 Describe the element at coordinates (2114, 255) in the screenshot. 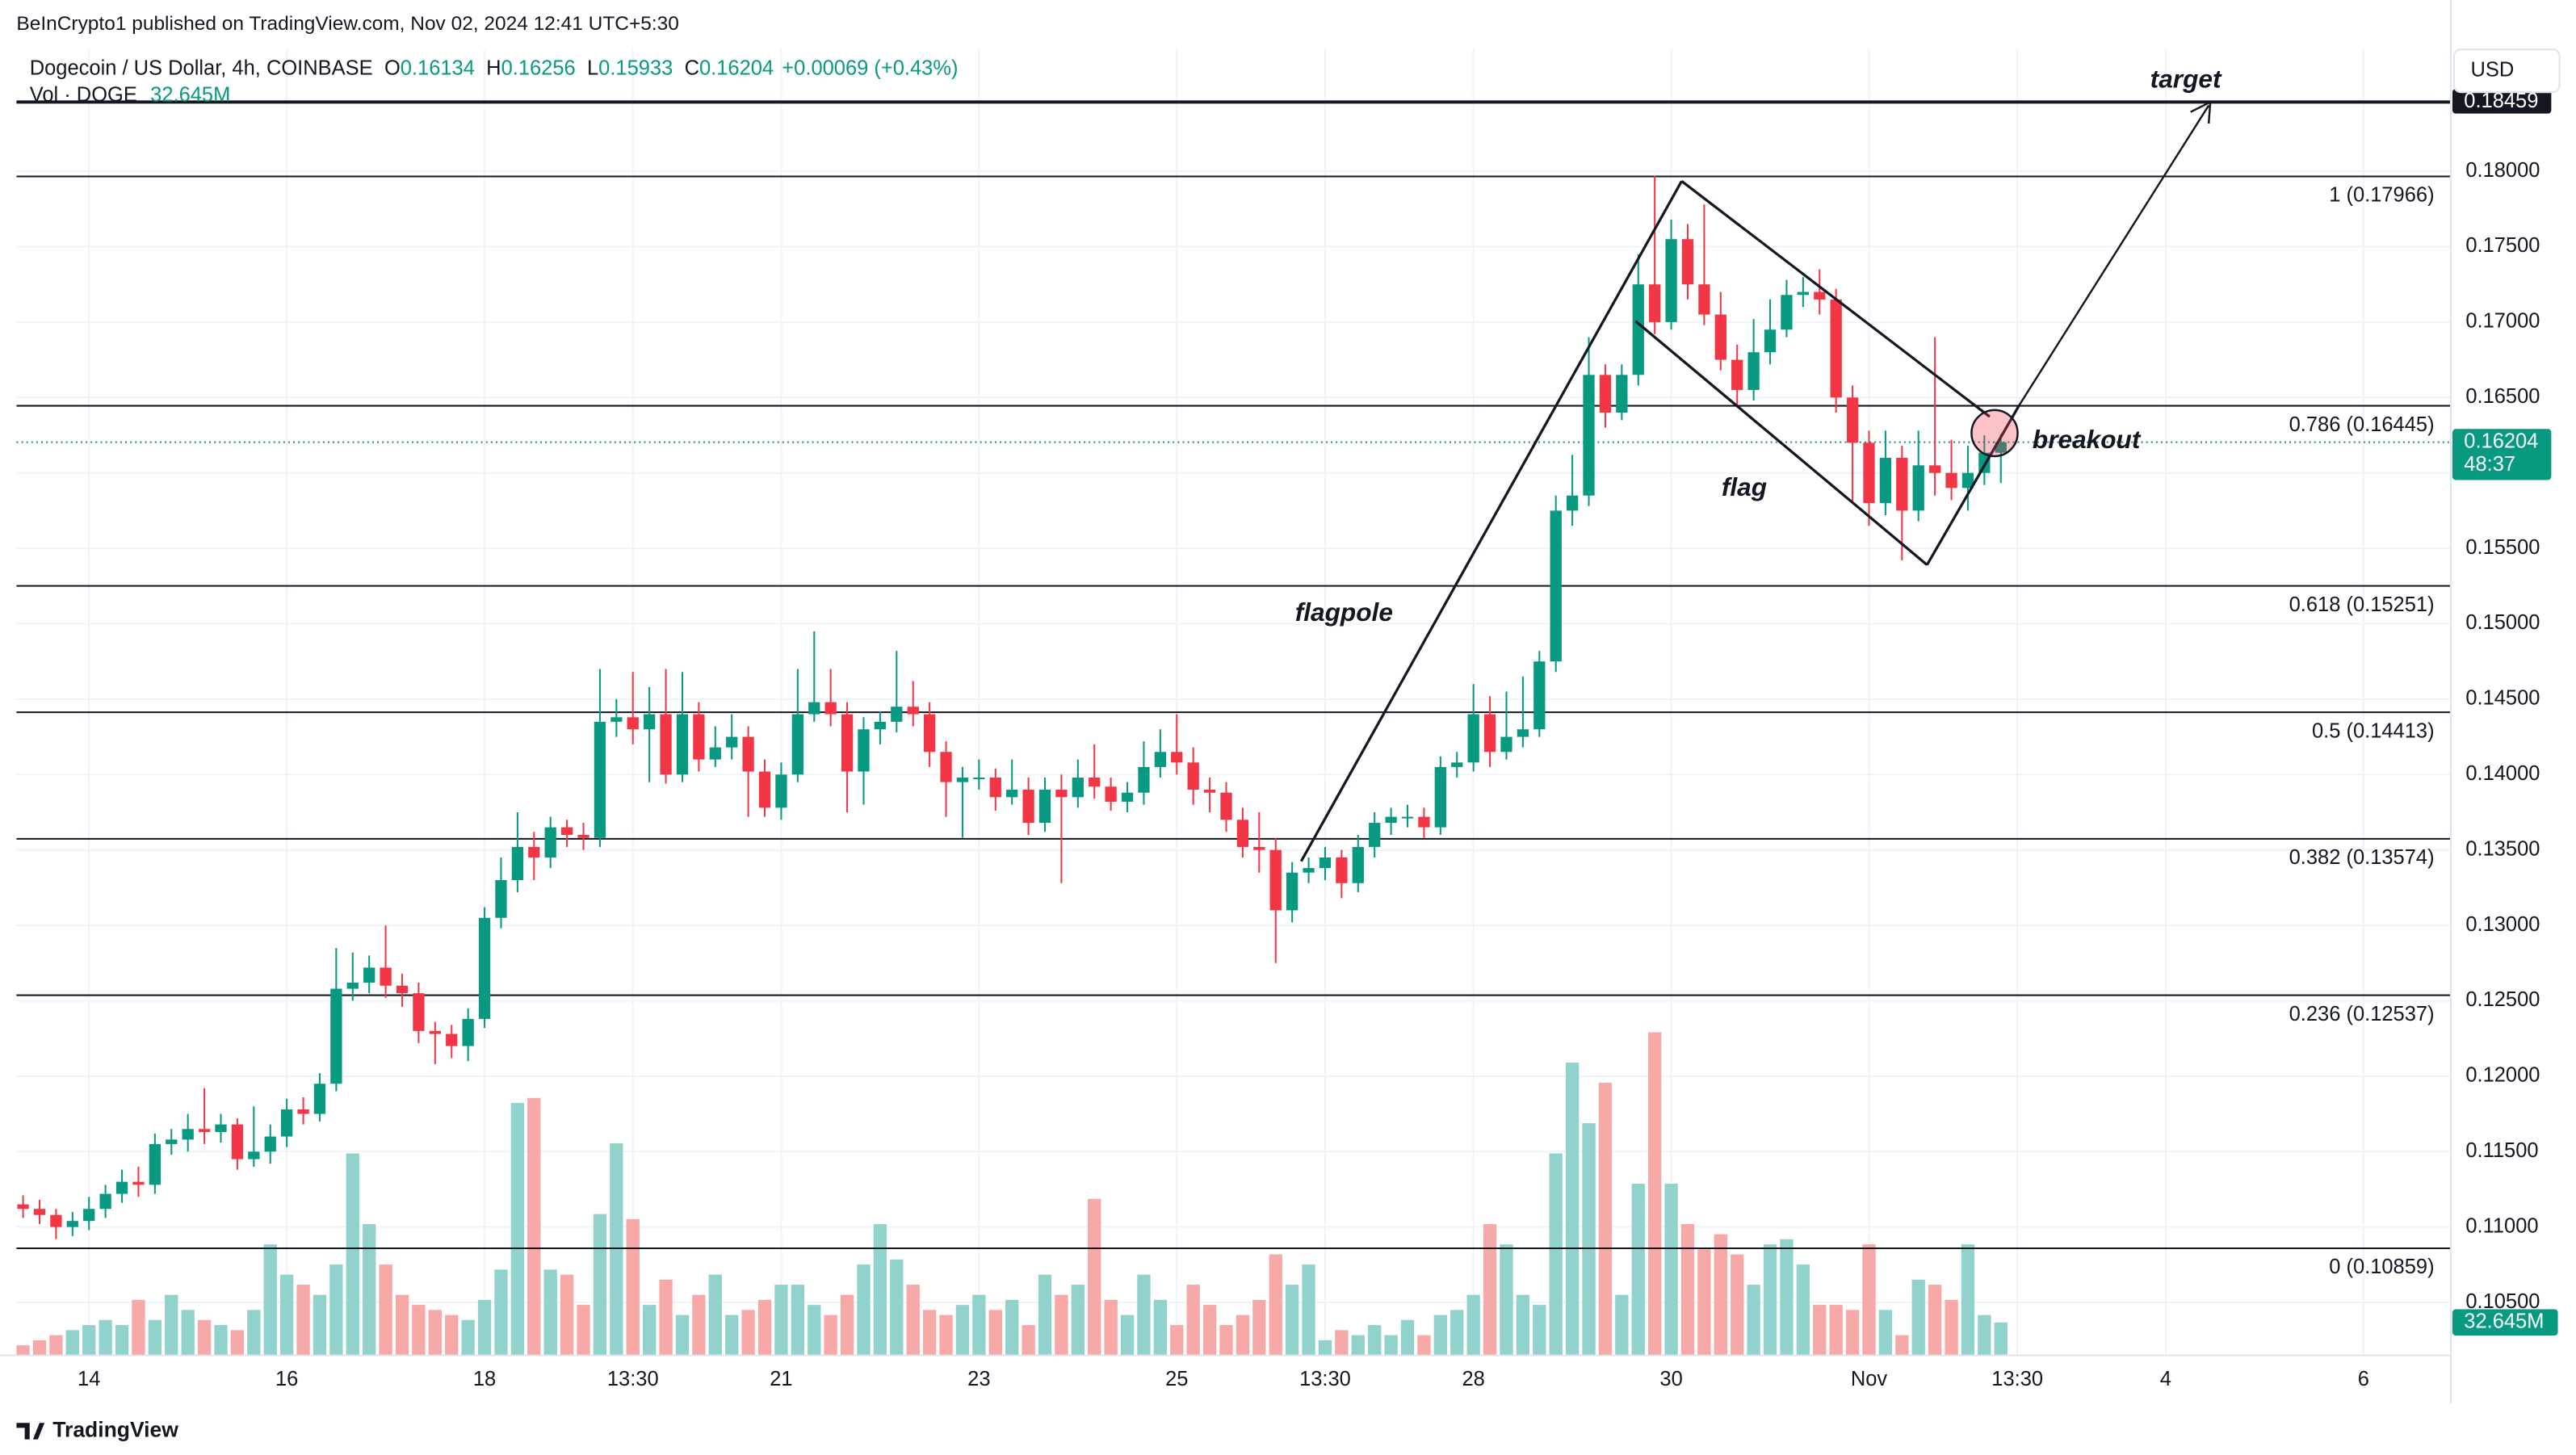

I see `target-arrow` at that location.